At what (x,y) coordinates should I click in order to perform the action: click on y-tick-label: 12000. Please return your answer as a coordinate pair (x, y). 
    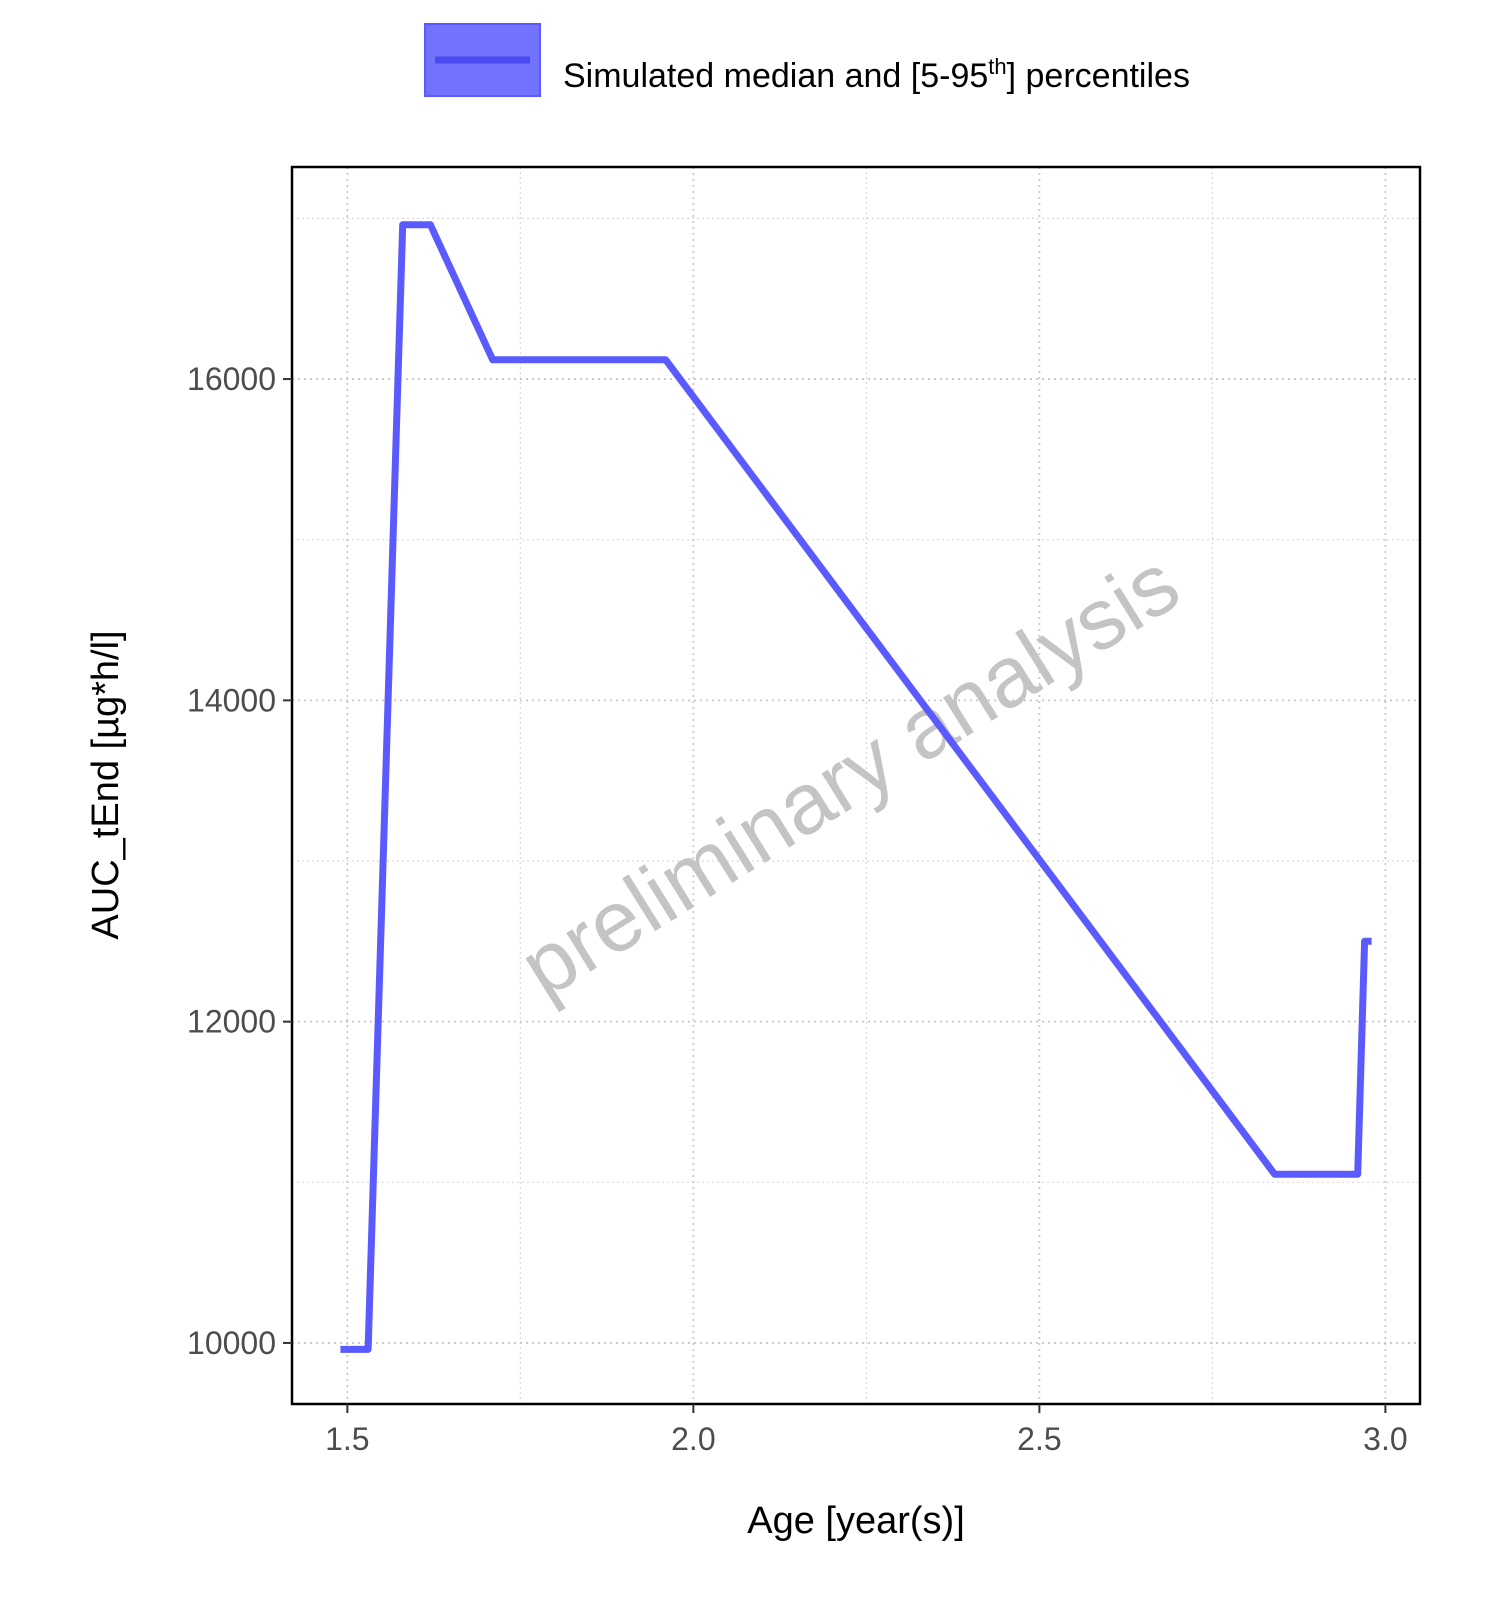
    Looking at the image, I should click on (231, 1022).